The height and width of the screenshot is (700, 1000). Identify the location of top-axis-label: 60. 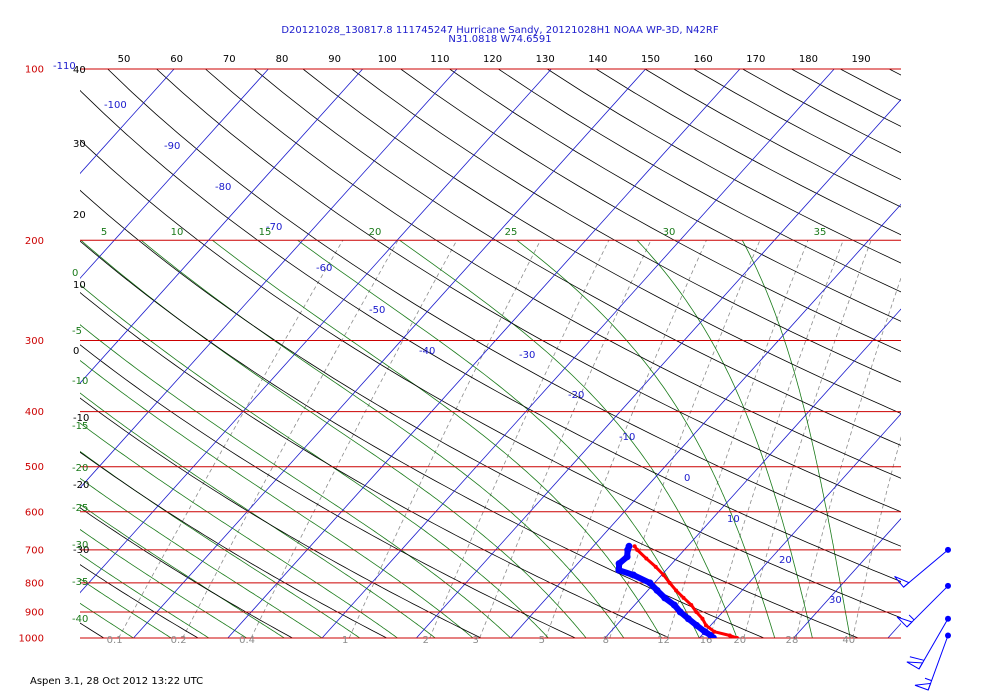
(176, 59).